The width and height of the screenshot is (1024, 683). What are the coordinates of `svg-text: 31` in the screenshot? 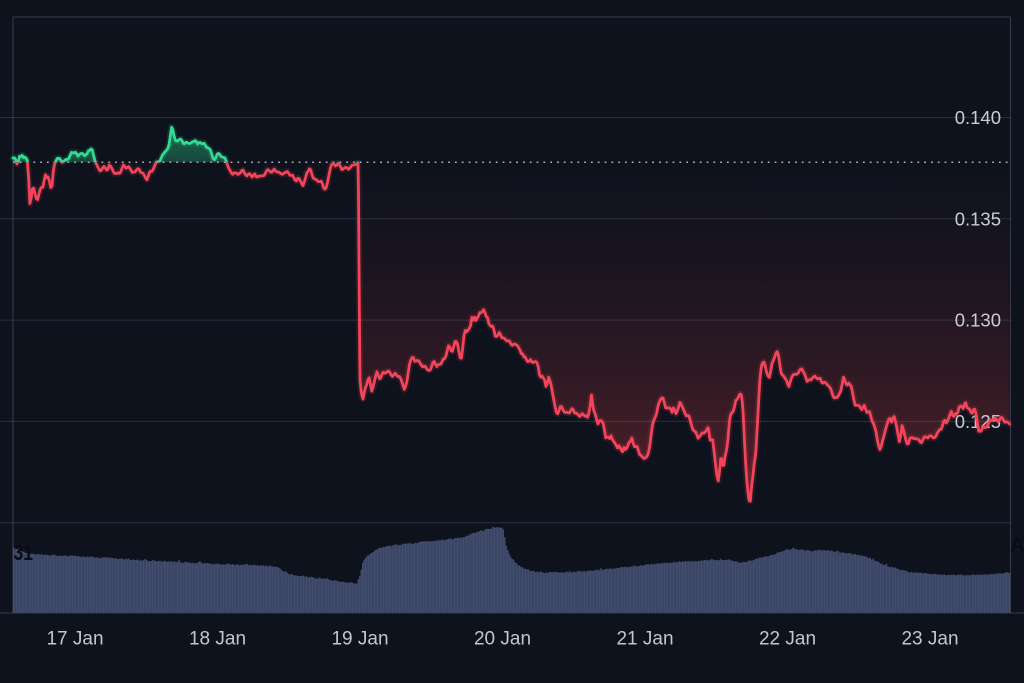 It's located at (24, 552).